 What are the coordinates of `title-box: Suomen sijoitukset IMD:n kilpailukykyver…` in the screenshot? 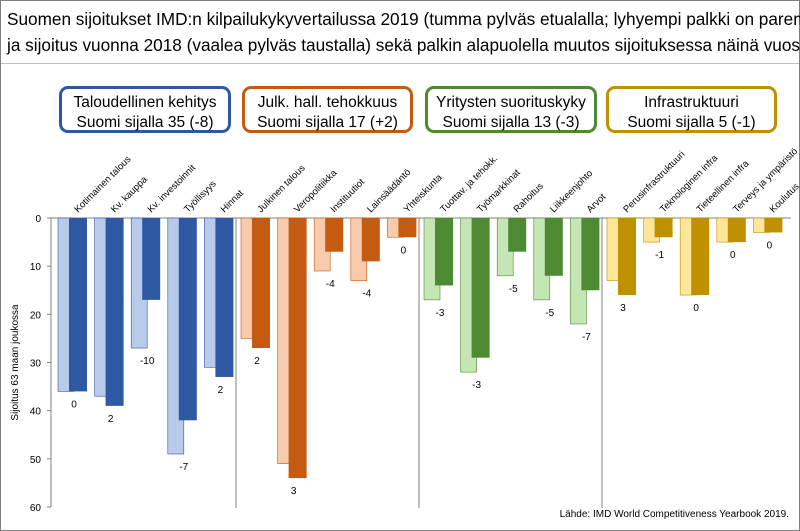 It's located at (400, 32).